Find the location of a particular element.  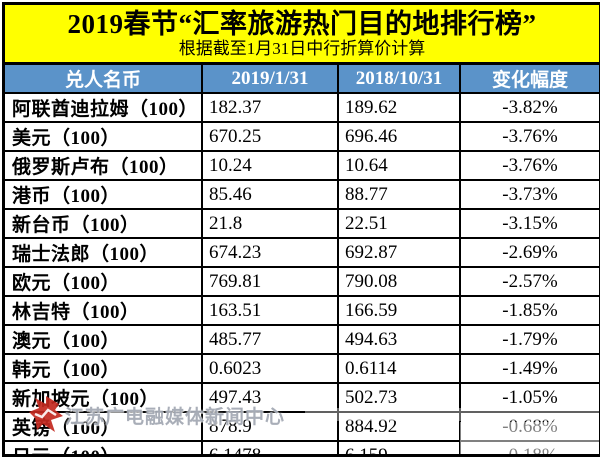

table-row: 阿联酋迪拉姆（100） 182.37 189.62 -3.82% is located at coordinates (302, 106).